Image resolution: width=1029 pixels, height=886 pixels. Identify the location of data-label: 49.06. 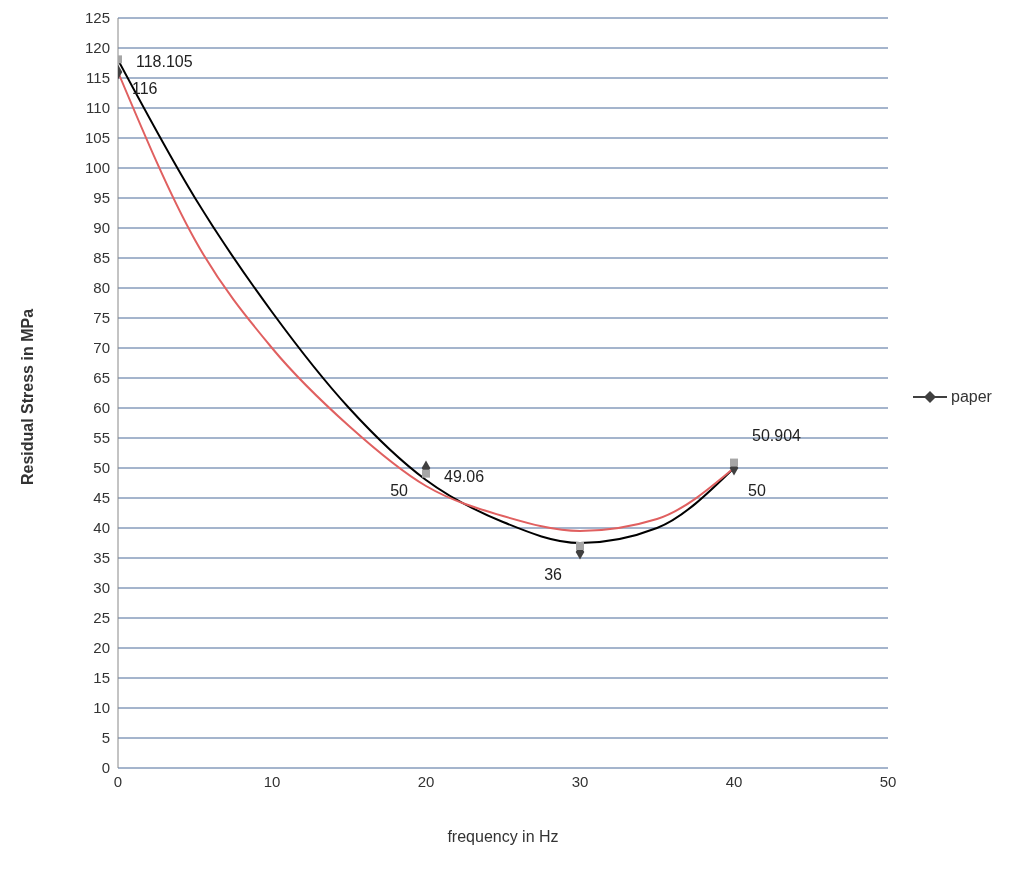
(464, 476).